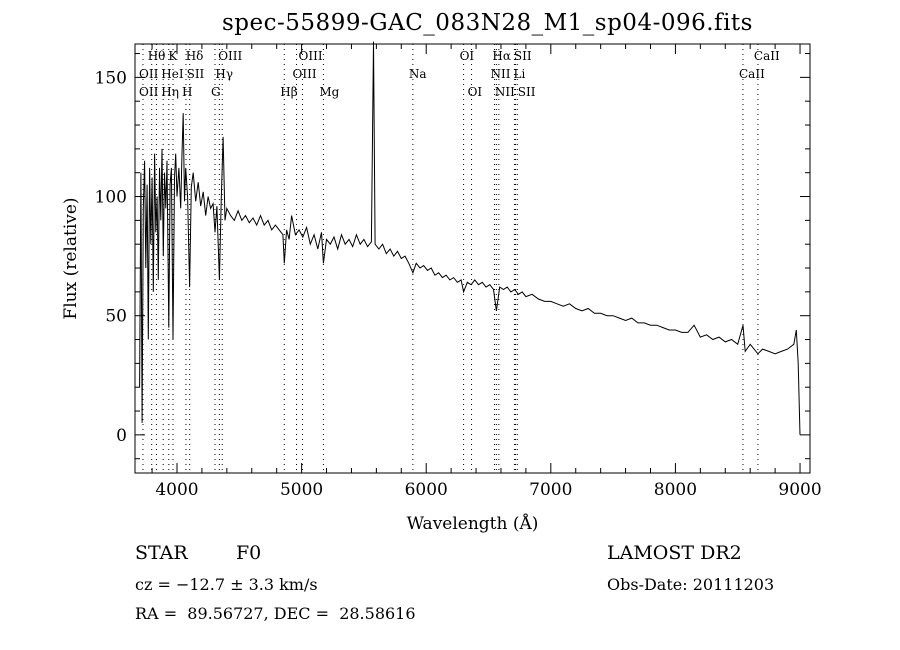 The width and height of the screenshot is (900, 650). What do you see at coordinates (418, 74) in the screenshot?
I see `line-marker-label: Na` at bounding box center [418, 74].